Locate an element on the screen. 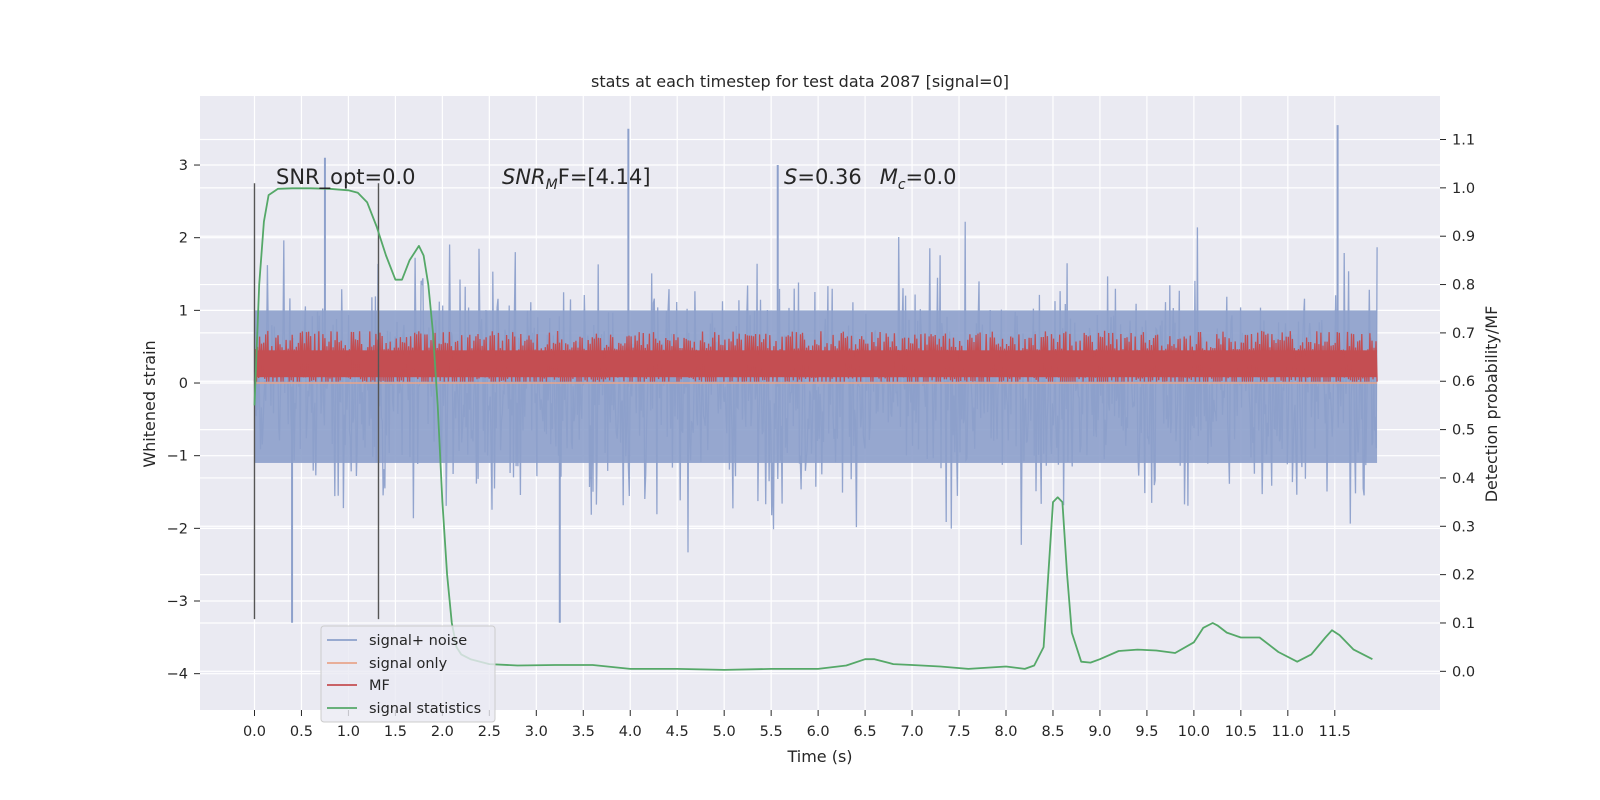 The width and height of the screenshot is (1600, 800). annotation-mc-value: =0.0 is located at coordinates (931, 177).